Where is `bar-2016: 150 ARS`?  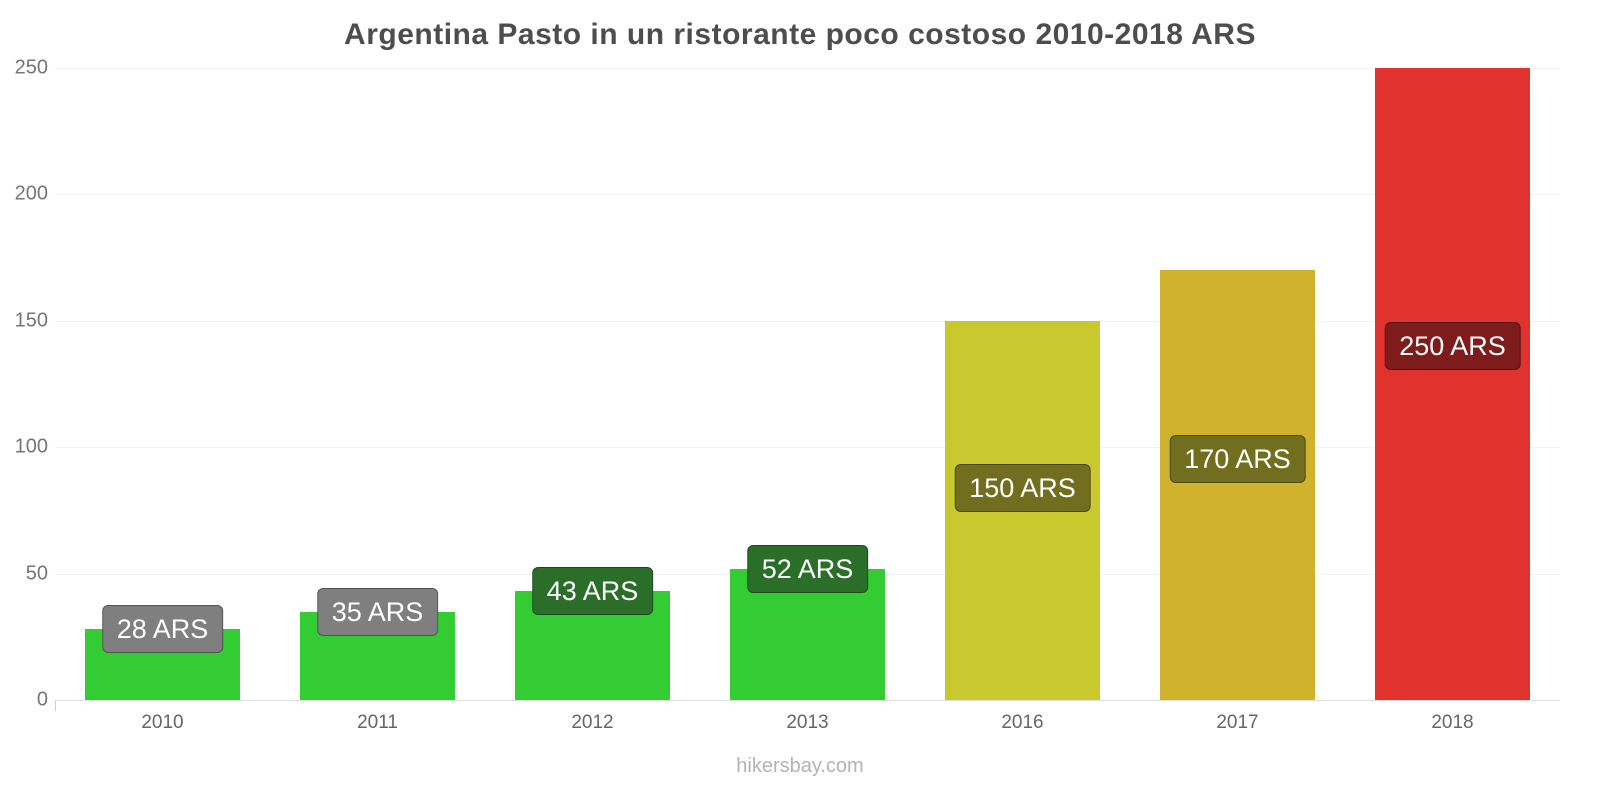 bar-2016: 150 ARS is located at coordinates (1022, 510).